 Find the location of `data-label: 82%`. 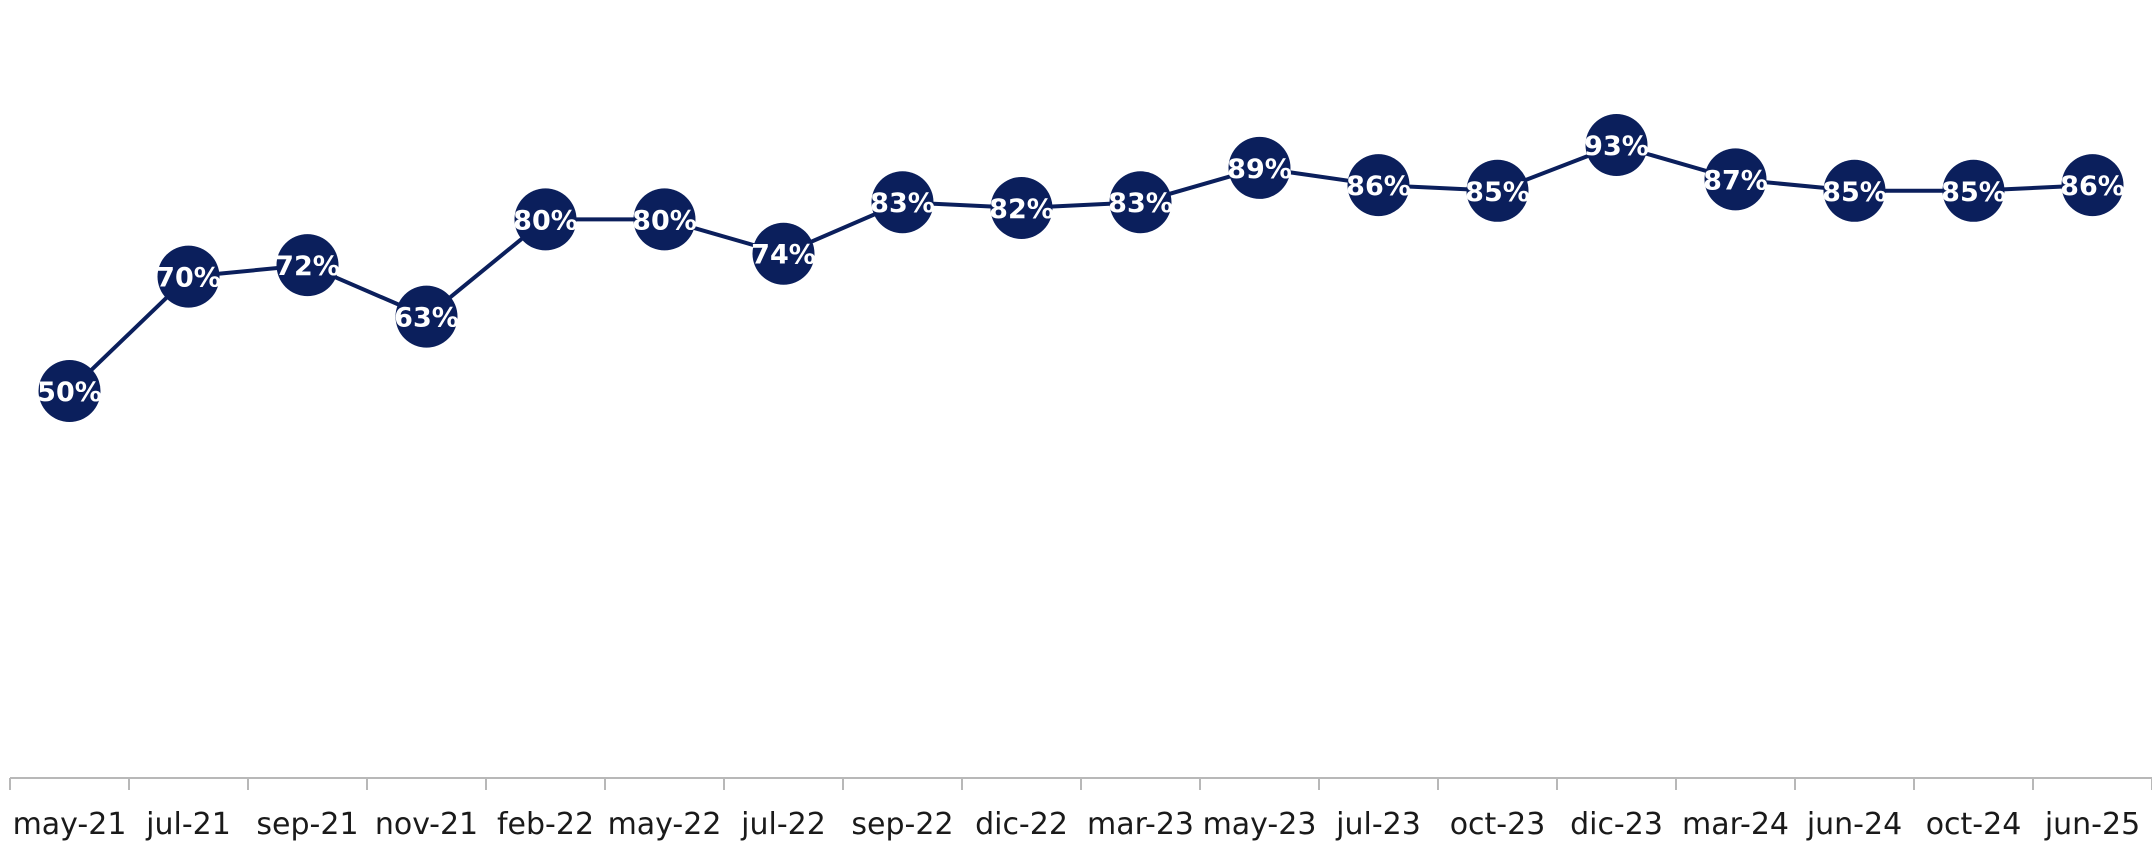

data-label: 82% is located at coordinates (1021, 209).